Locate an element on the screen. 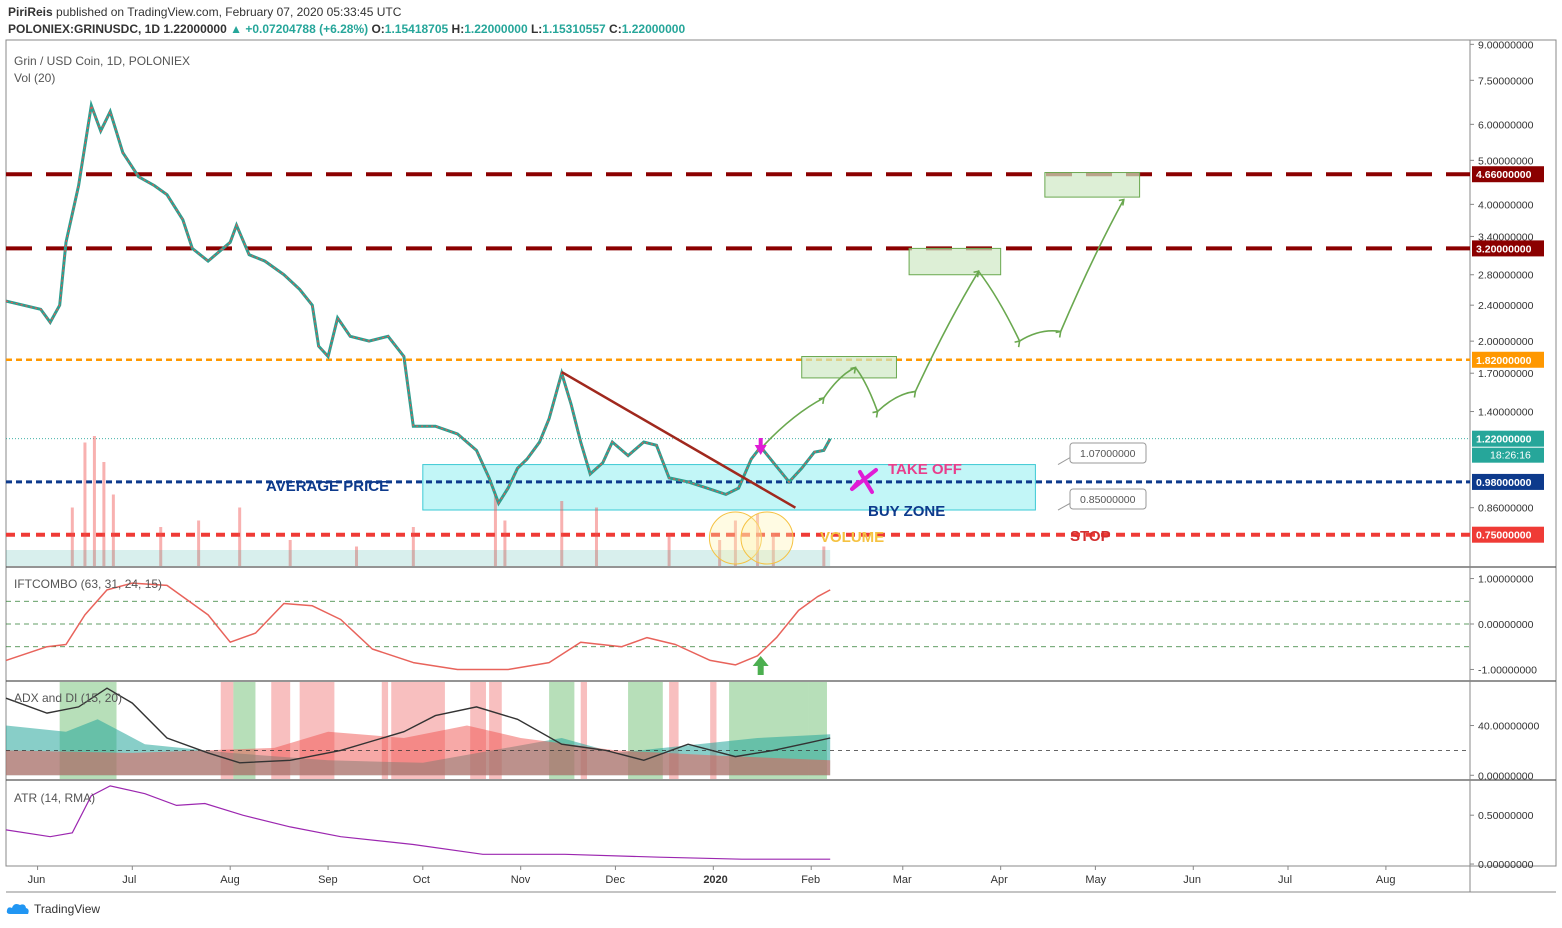  high-value: 1.22000000 is located at coordinates (496, 29).